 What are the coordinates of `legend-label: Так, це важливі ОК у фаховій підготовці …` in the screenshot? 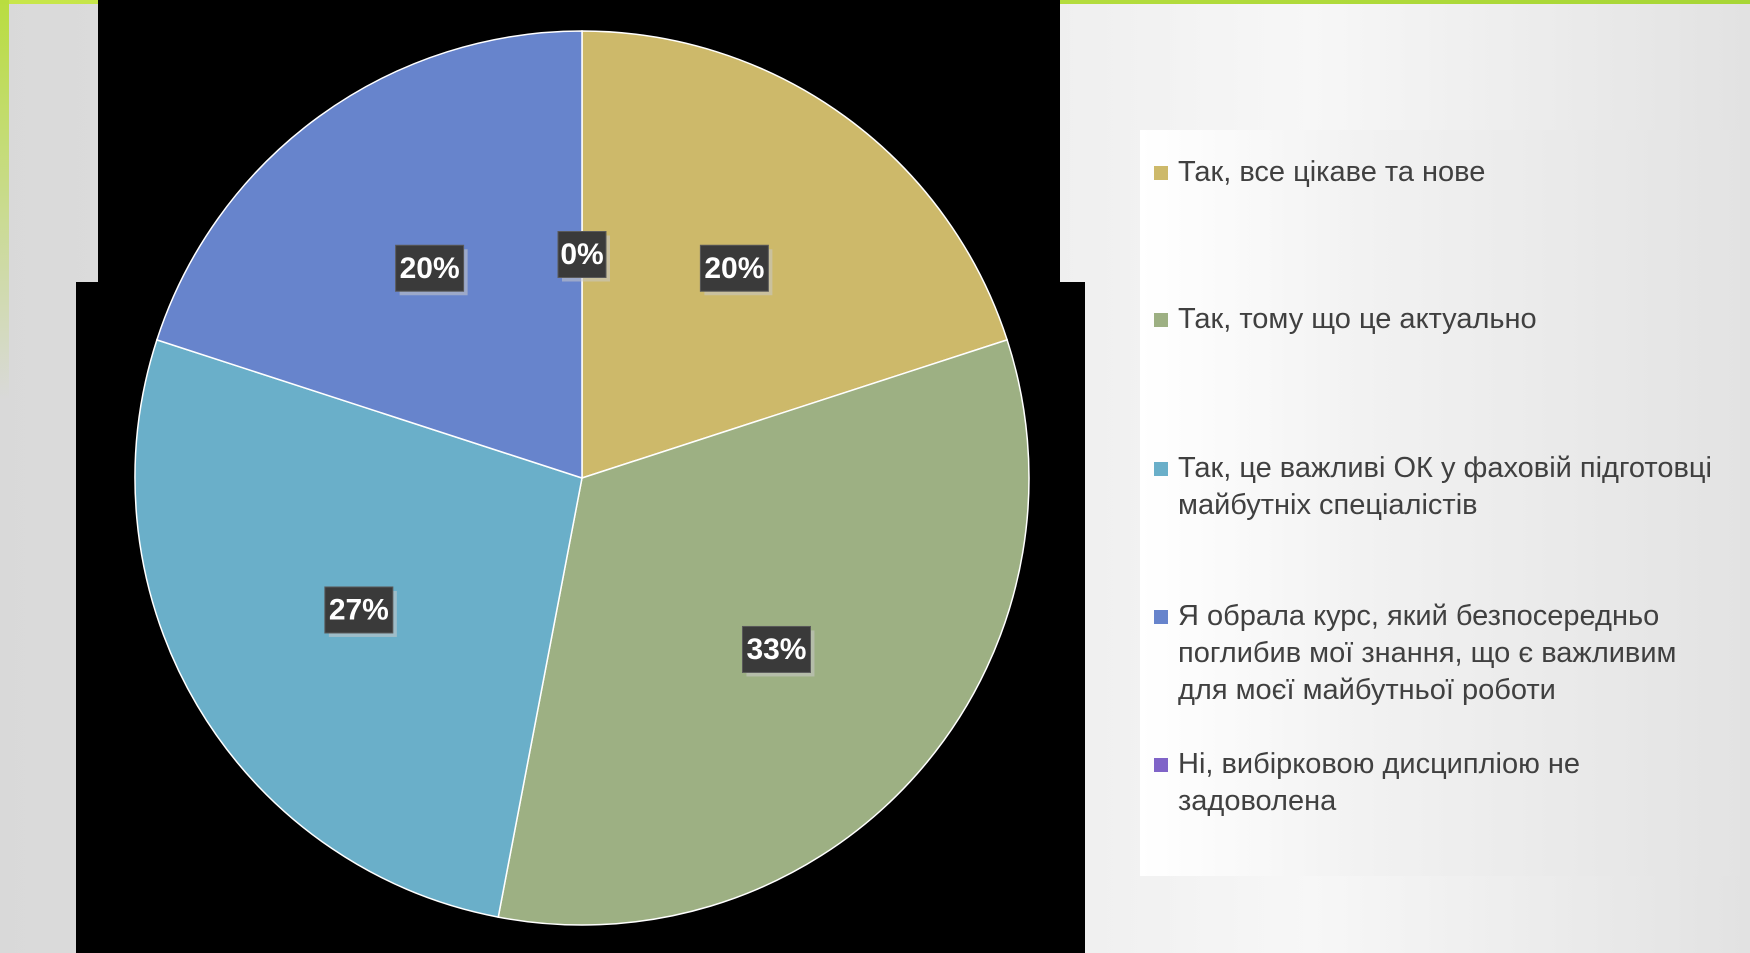 It's located at (1445, 486).